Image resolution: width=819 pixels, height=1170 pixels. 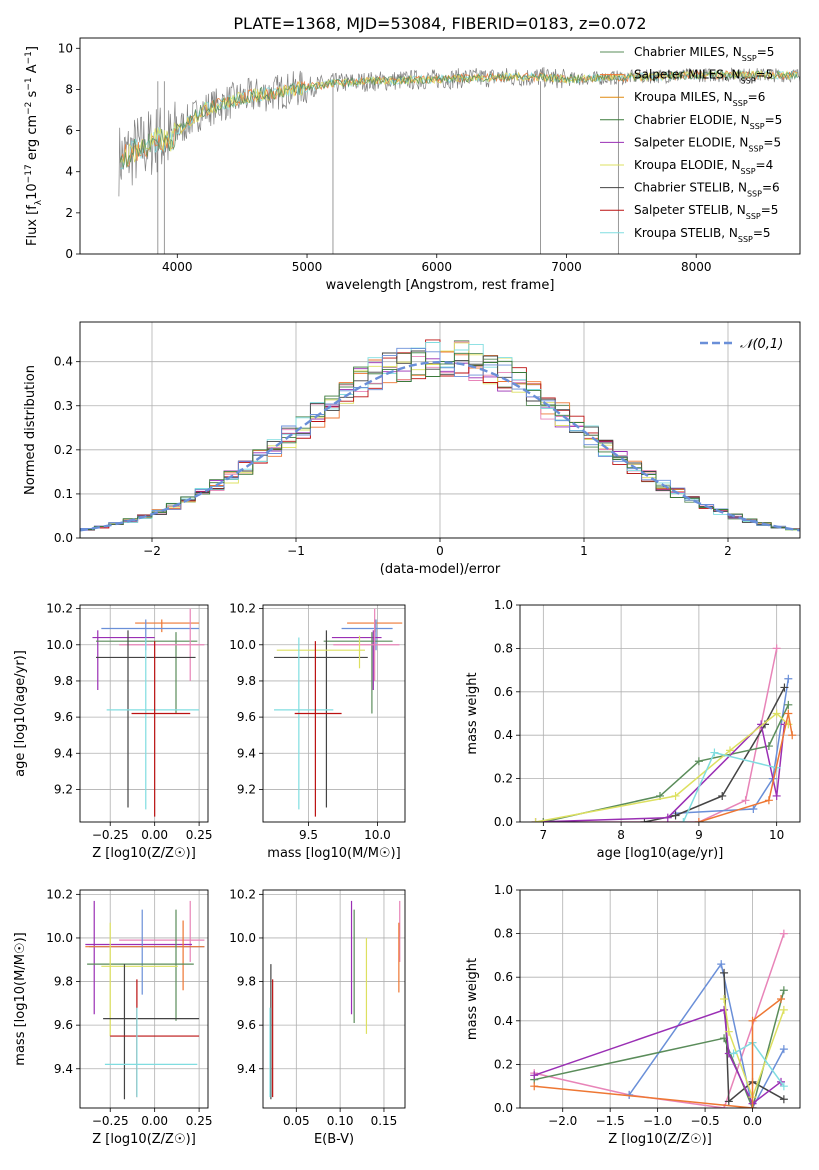 What do you see at coordinates (20, 998) in the screenshot?
I see `y-axis-label: mass [log10(M/M☉)]` at bounding box center [20, 998].